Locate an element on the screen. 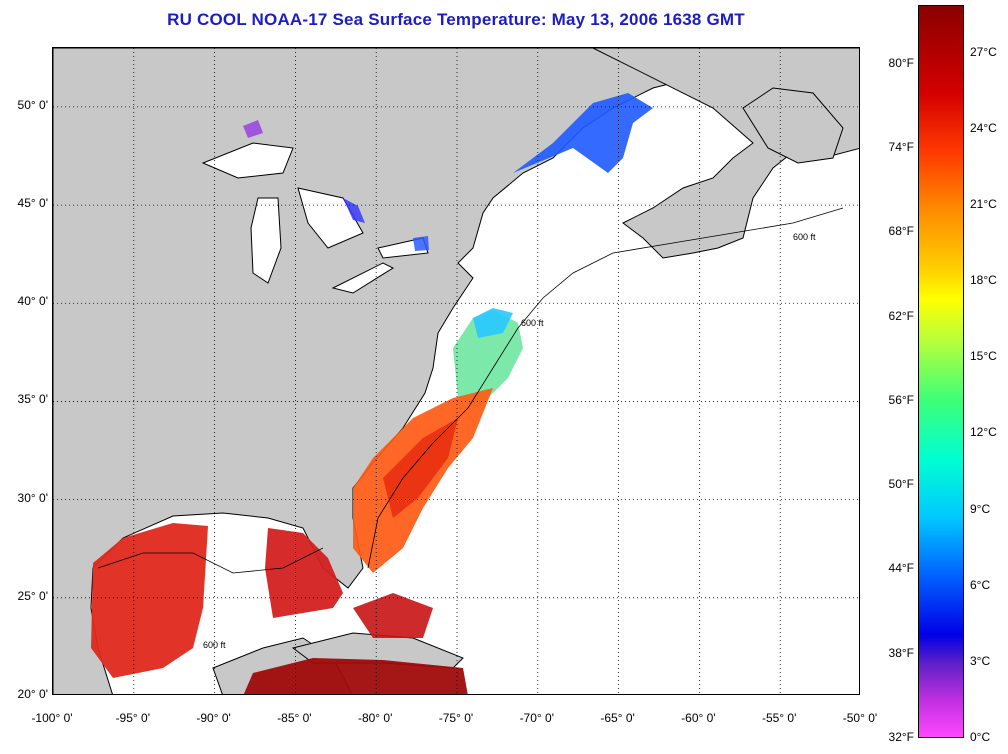 Image resolution: width=1008 pixels, height=754 pixels. colorbar-fahrenheit-label: 56°F is located at coordinates (901, 399).